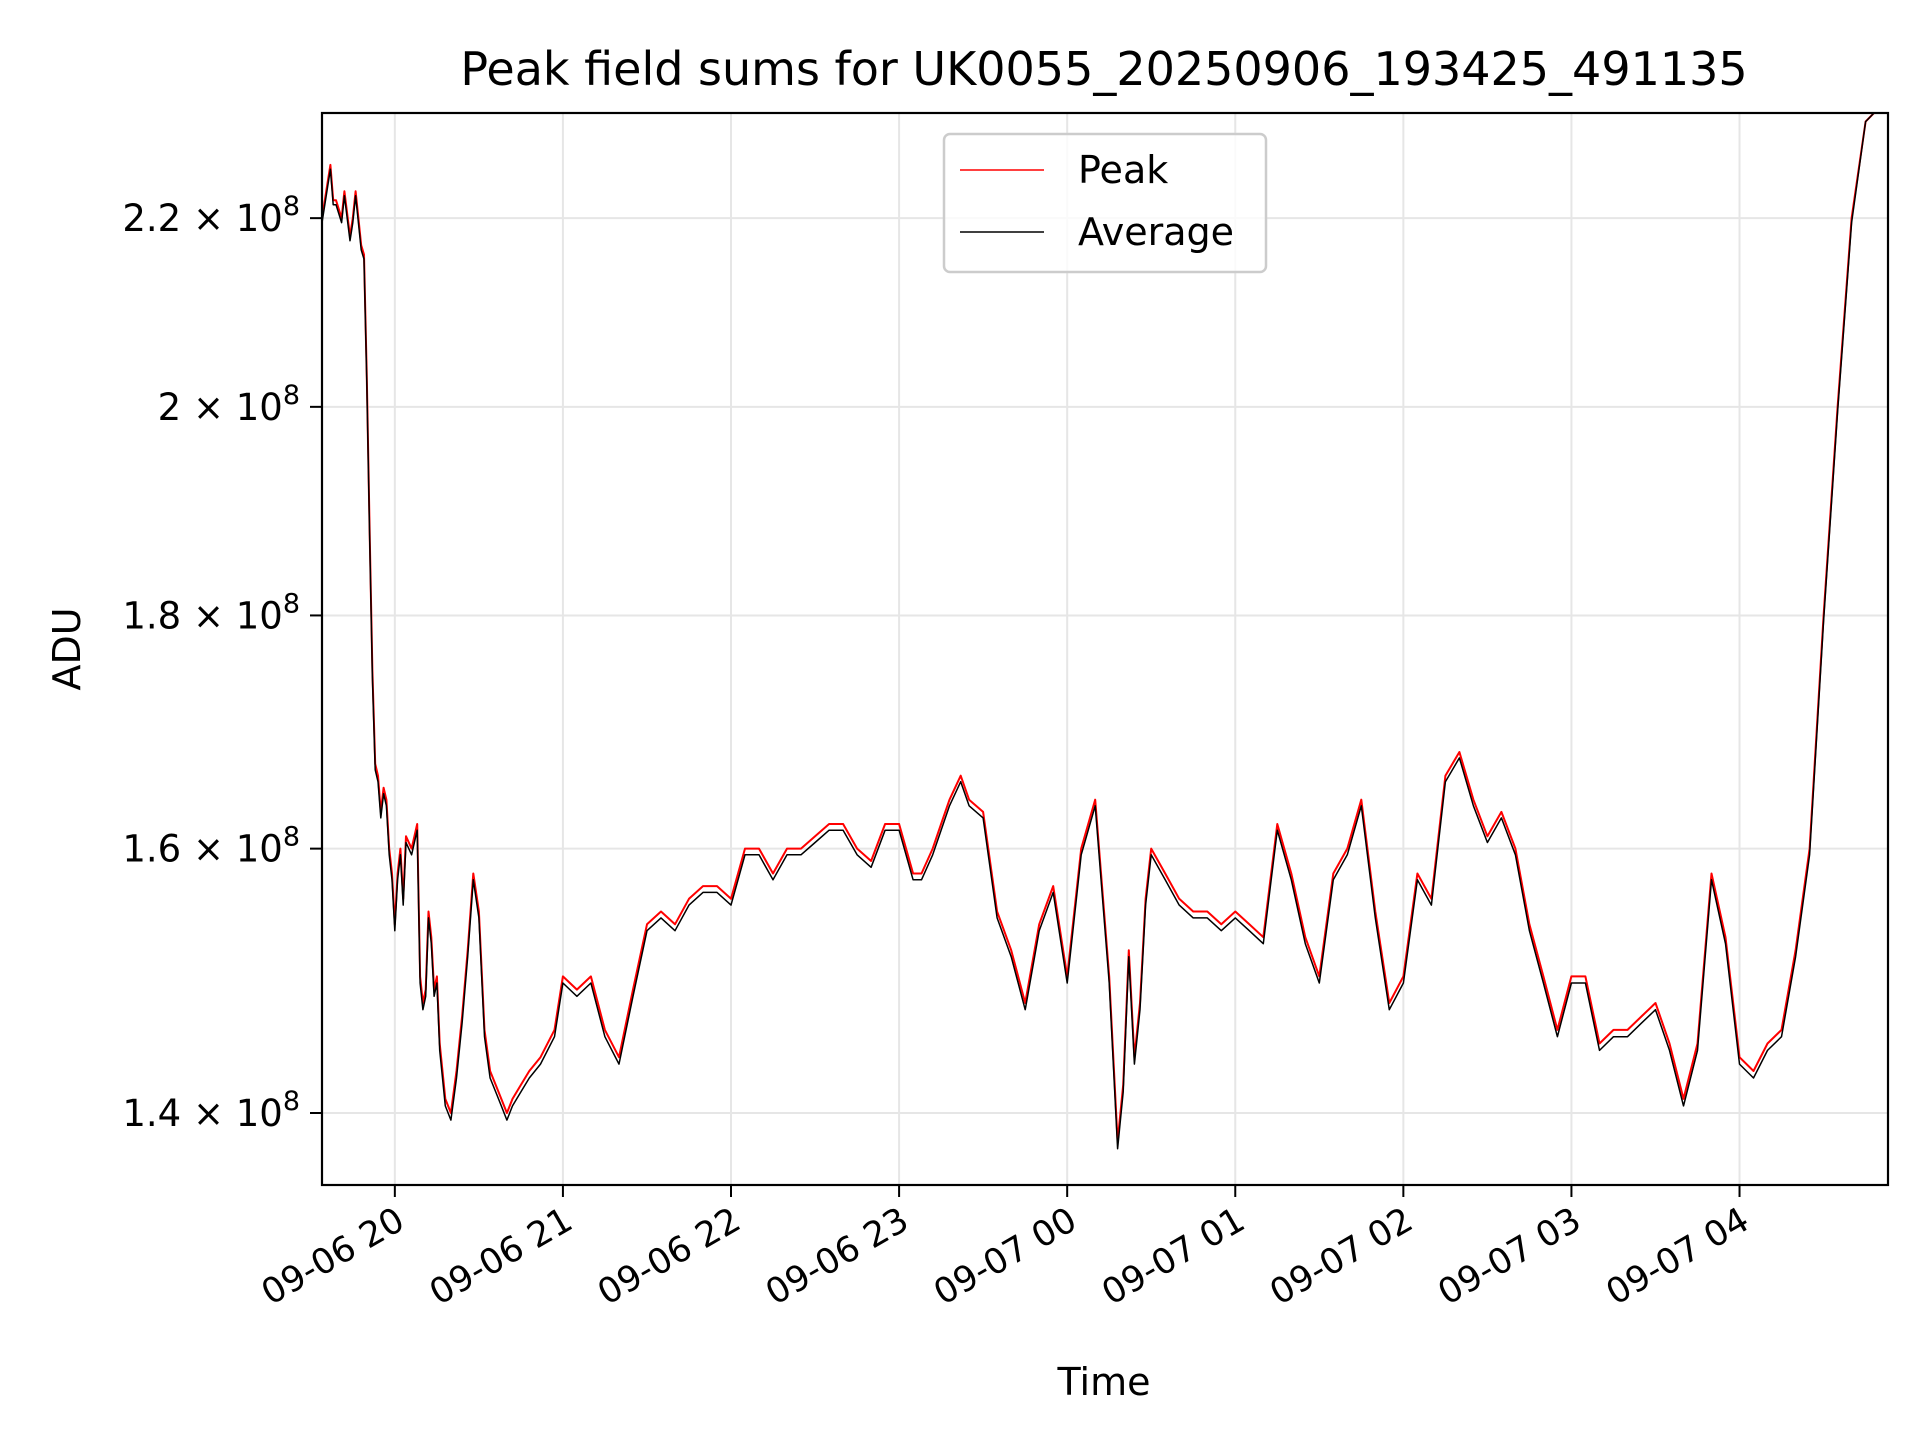 The image size is (1920, 1440). What do you see at coordinates (67, 648) in the screenshot?
I see `y-axis-label: ADU` at bounding box center [67, 648].